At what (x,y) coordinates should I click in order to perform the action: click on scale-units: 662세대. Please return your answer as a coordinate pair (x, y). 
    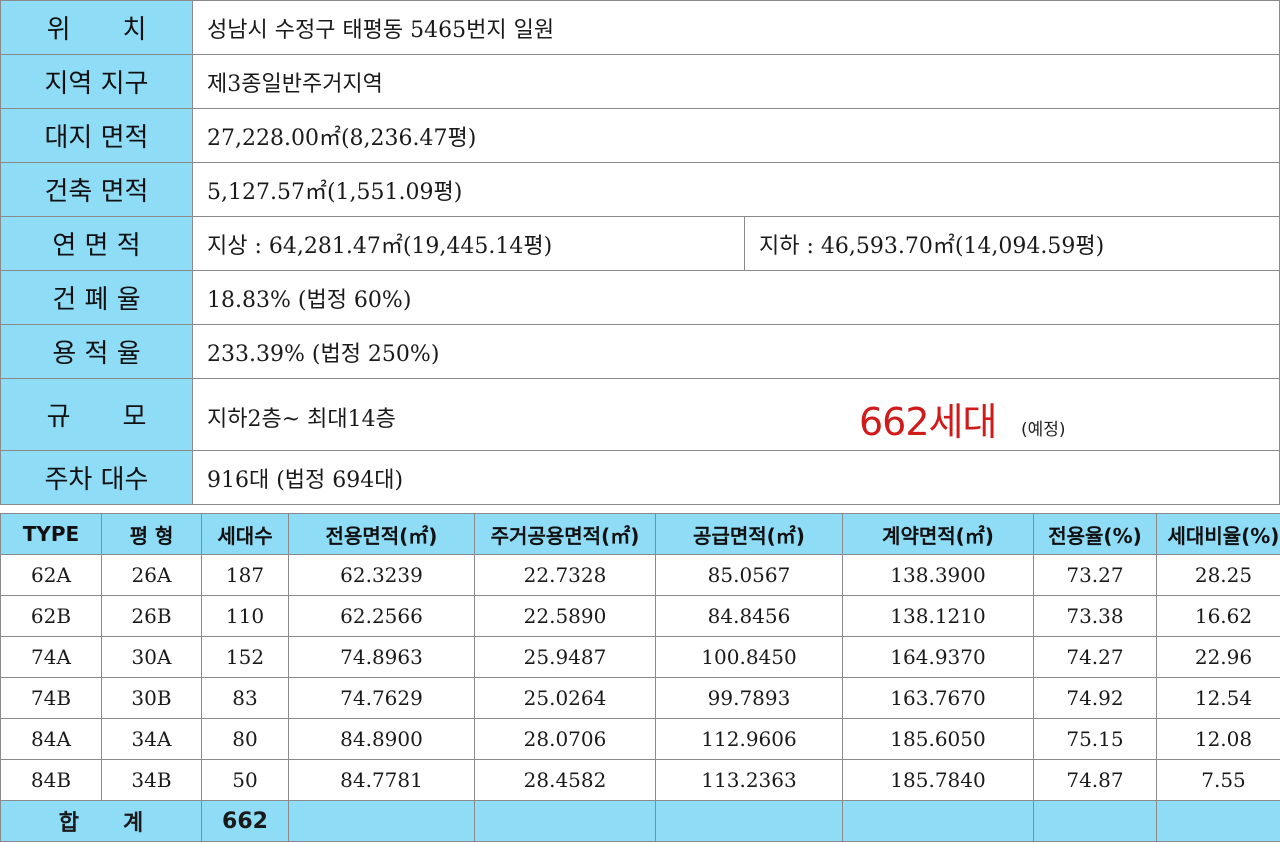
    Looking at the image, I should click on (927, 418).